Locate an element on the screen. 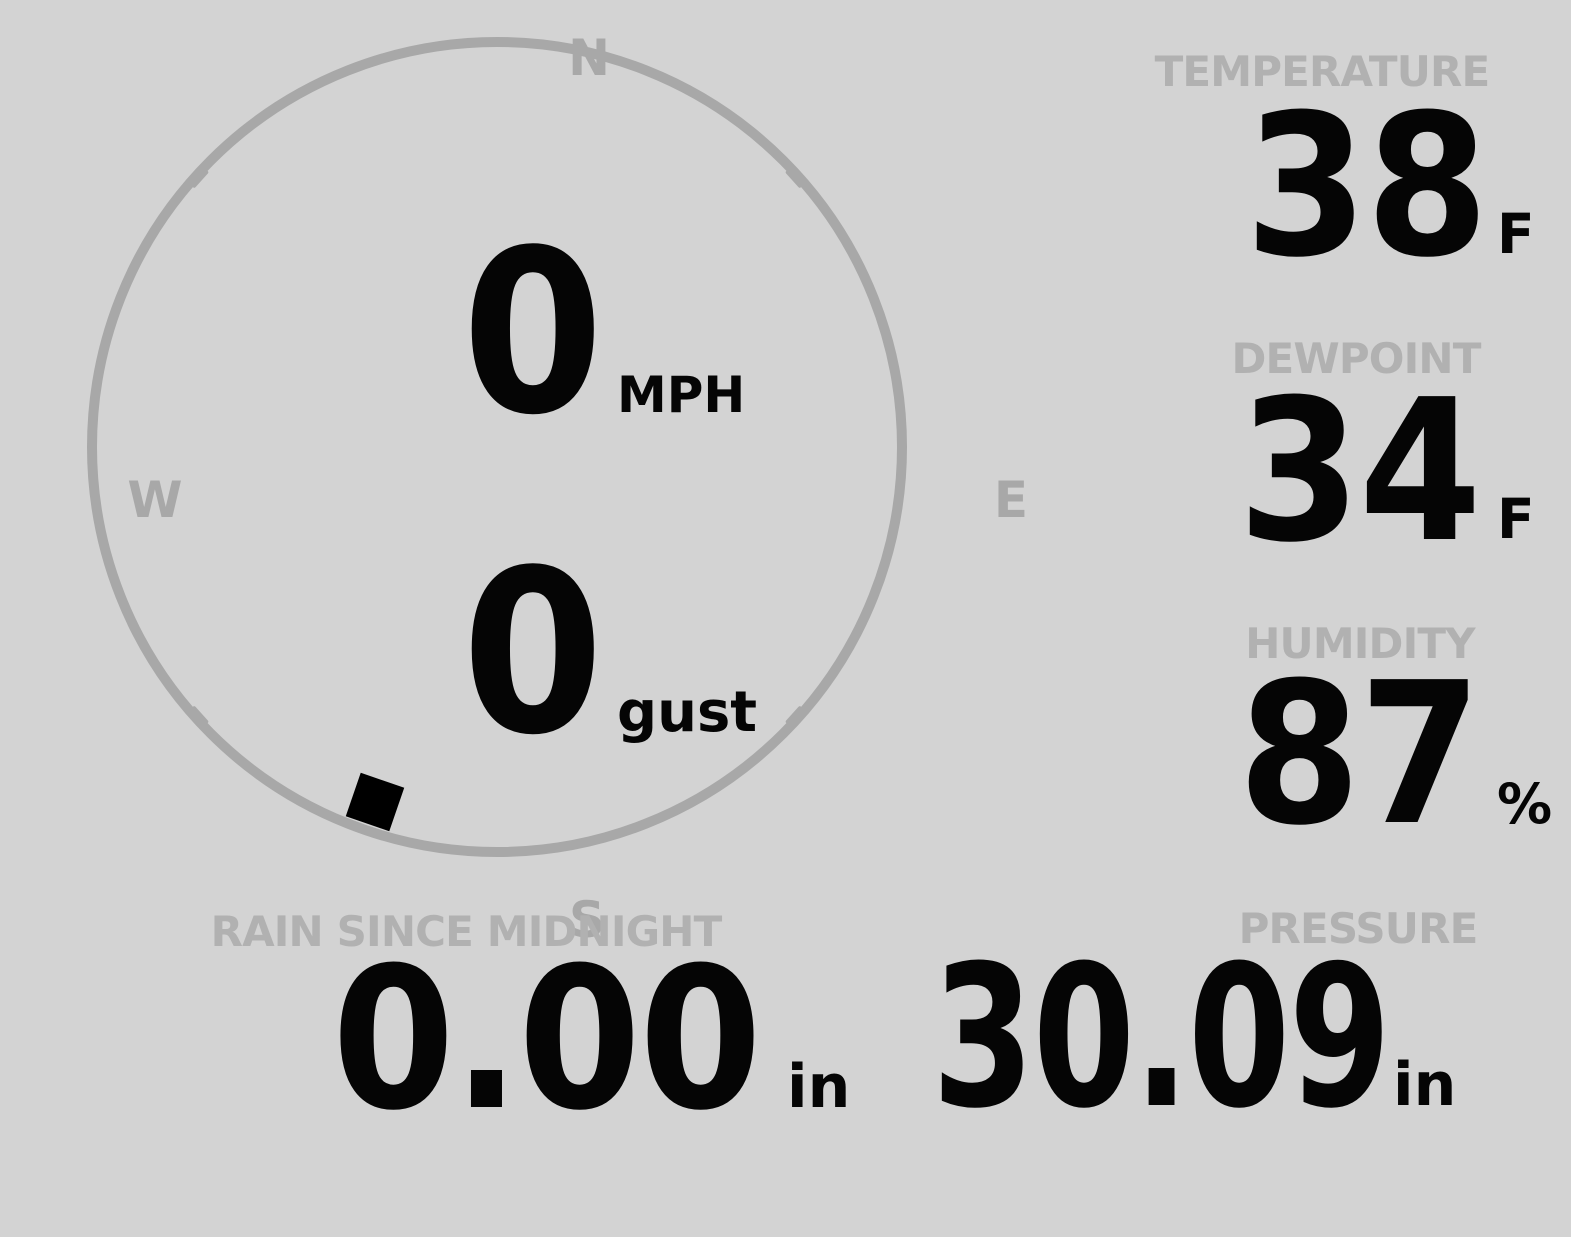  wind-speed-unit: MPH is located at coordinates (681, 395).